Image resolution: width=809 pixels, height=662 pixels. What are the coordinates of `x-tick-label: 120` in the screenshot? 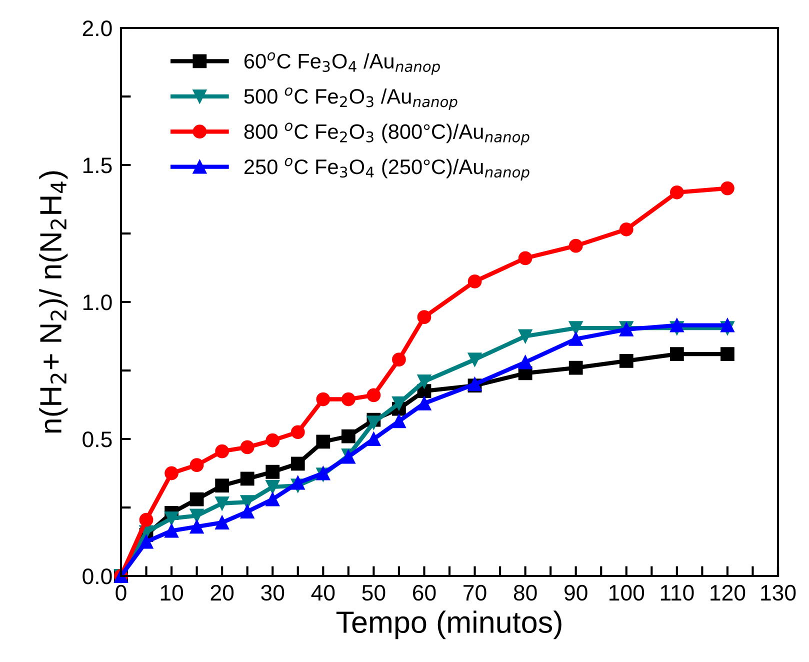 It's located at (728, 592).